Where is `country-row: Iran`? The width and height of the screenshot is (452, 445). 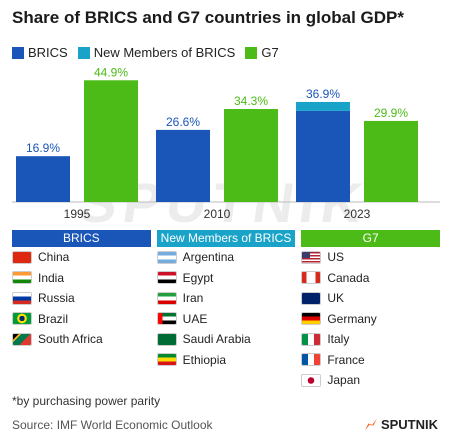 country-row: Iran is located at coordinates (226, 298).